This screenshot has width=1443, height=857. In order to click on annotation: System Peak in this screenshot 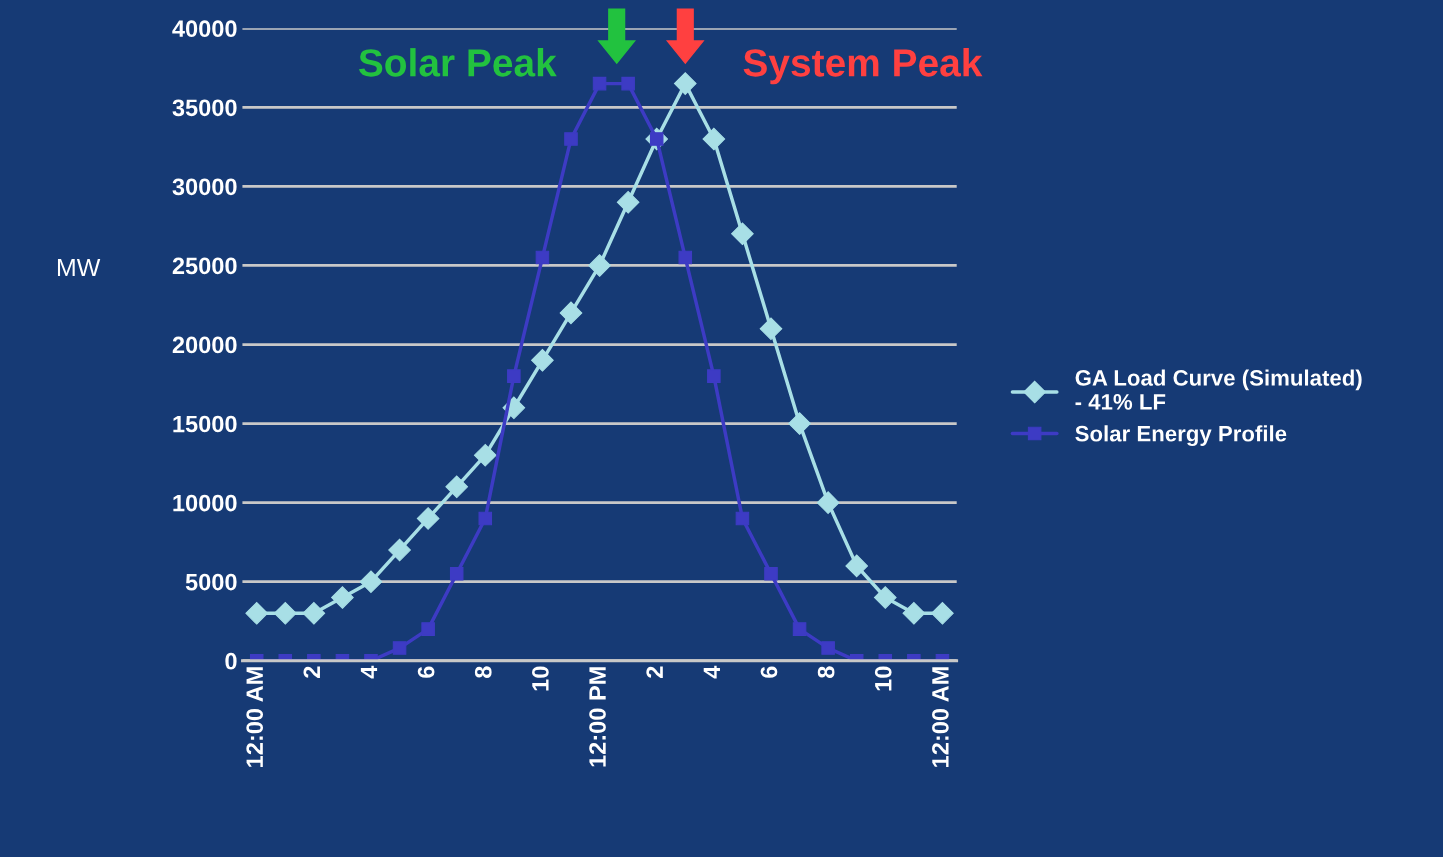, I will do `click(863, 66)`.